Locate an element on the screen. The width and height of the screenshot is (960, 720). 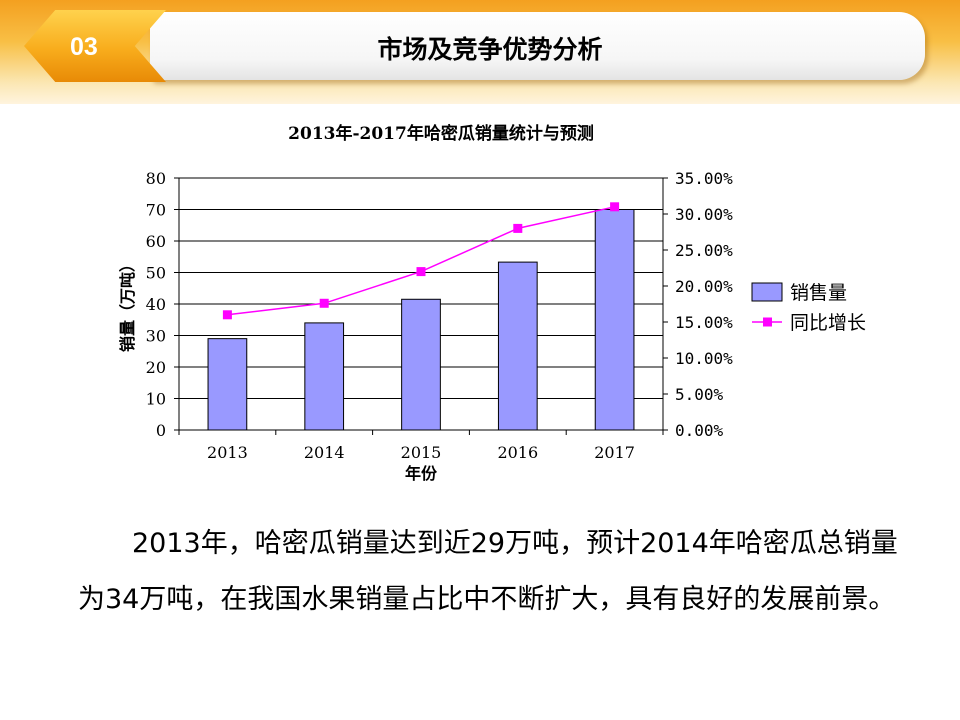
growth-point-2015 is located at coordinates (421, 272).